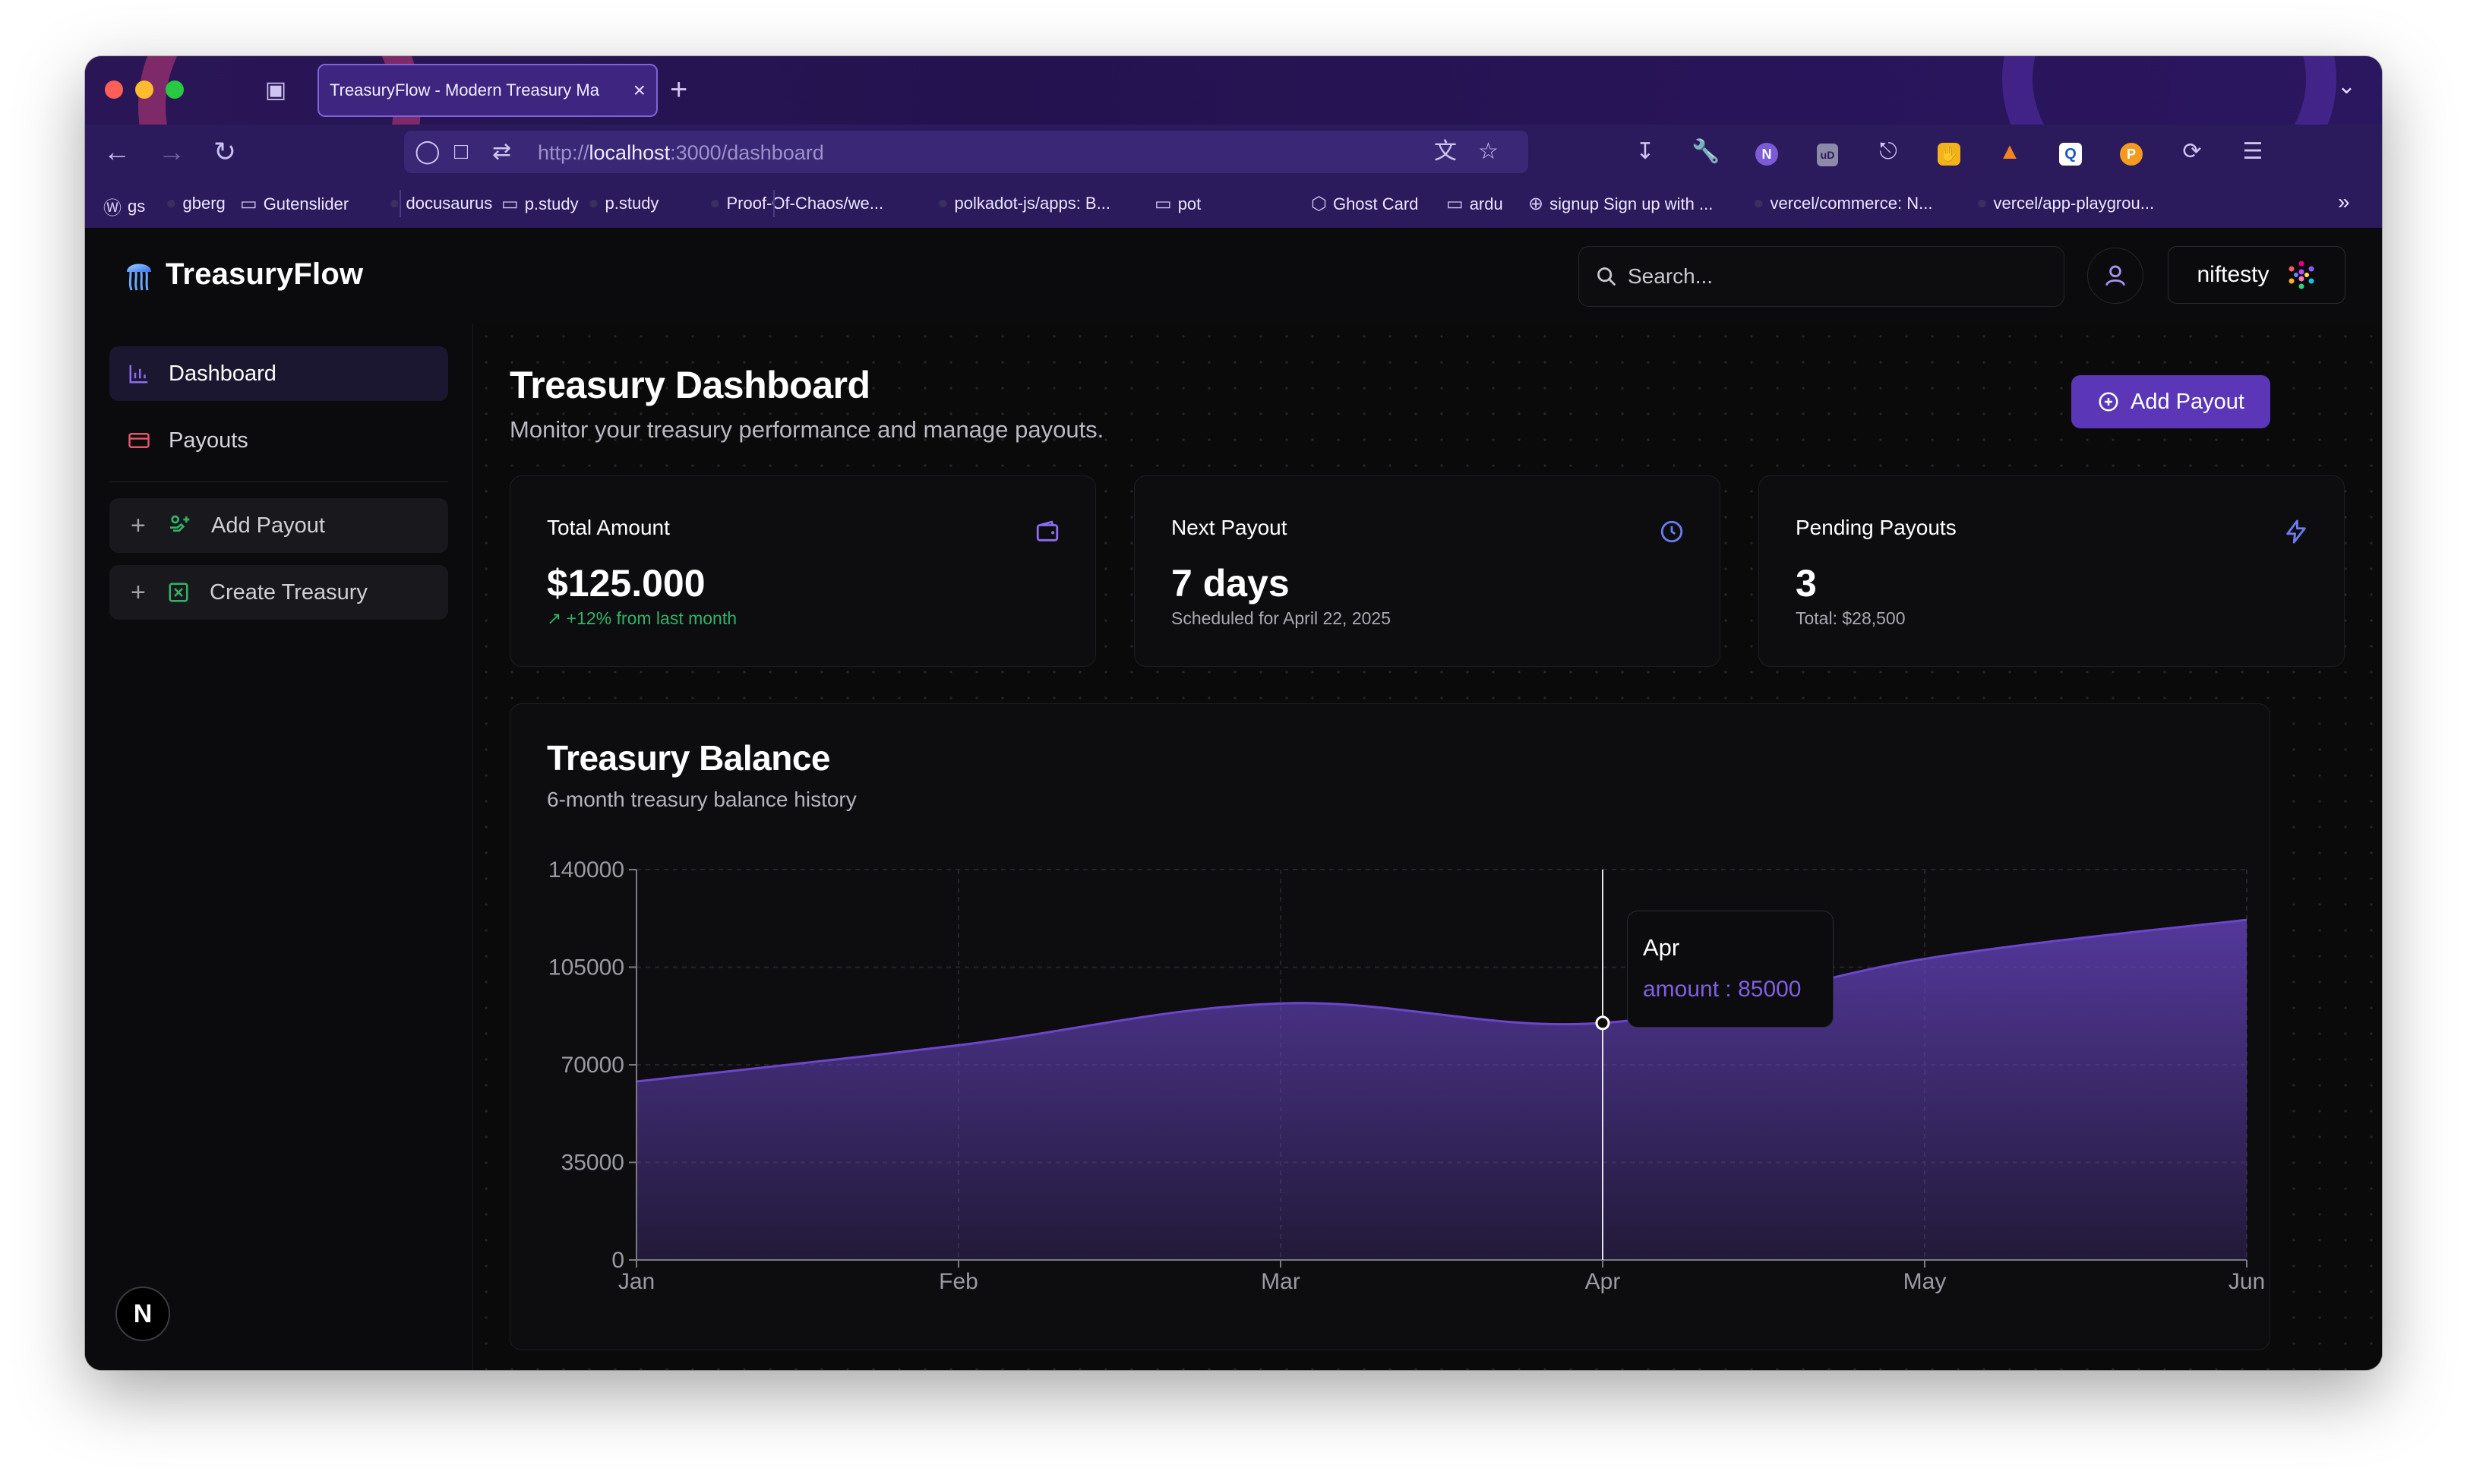  What do you see at coordinates (1445, 151) in the screenshot?
I see `translate-icon: 文` at bounding box center [1445, 151].